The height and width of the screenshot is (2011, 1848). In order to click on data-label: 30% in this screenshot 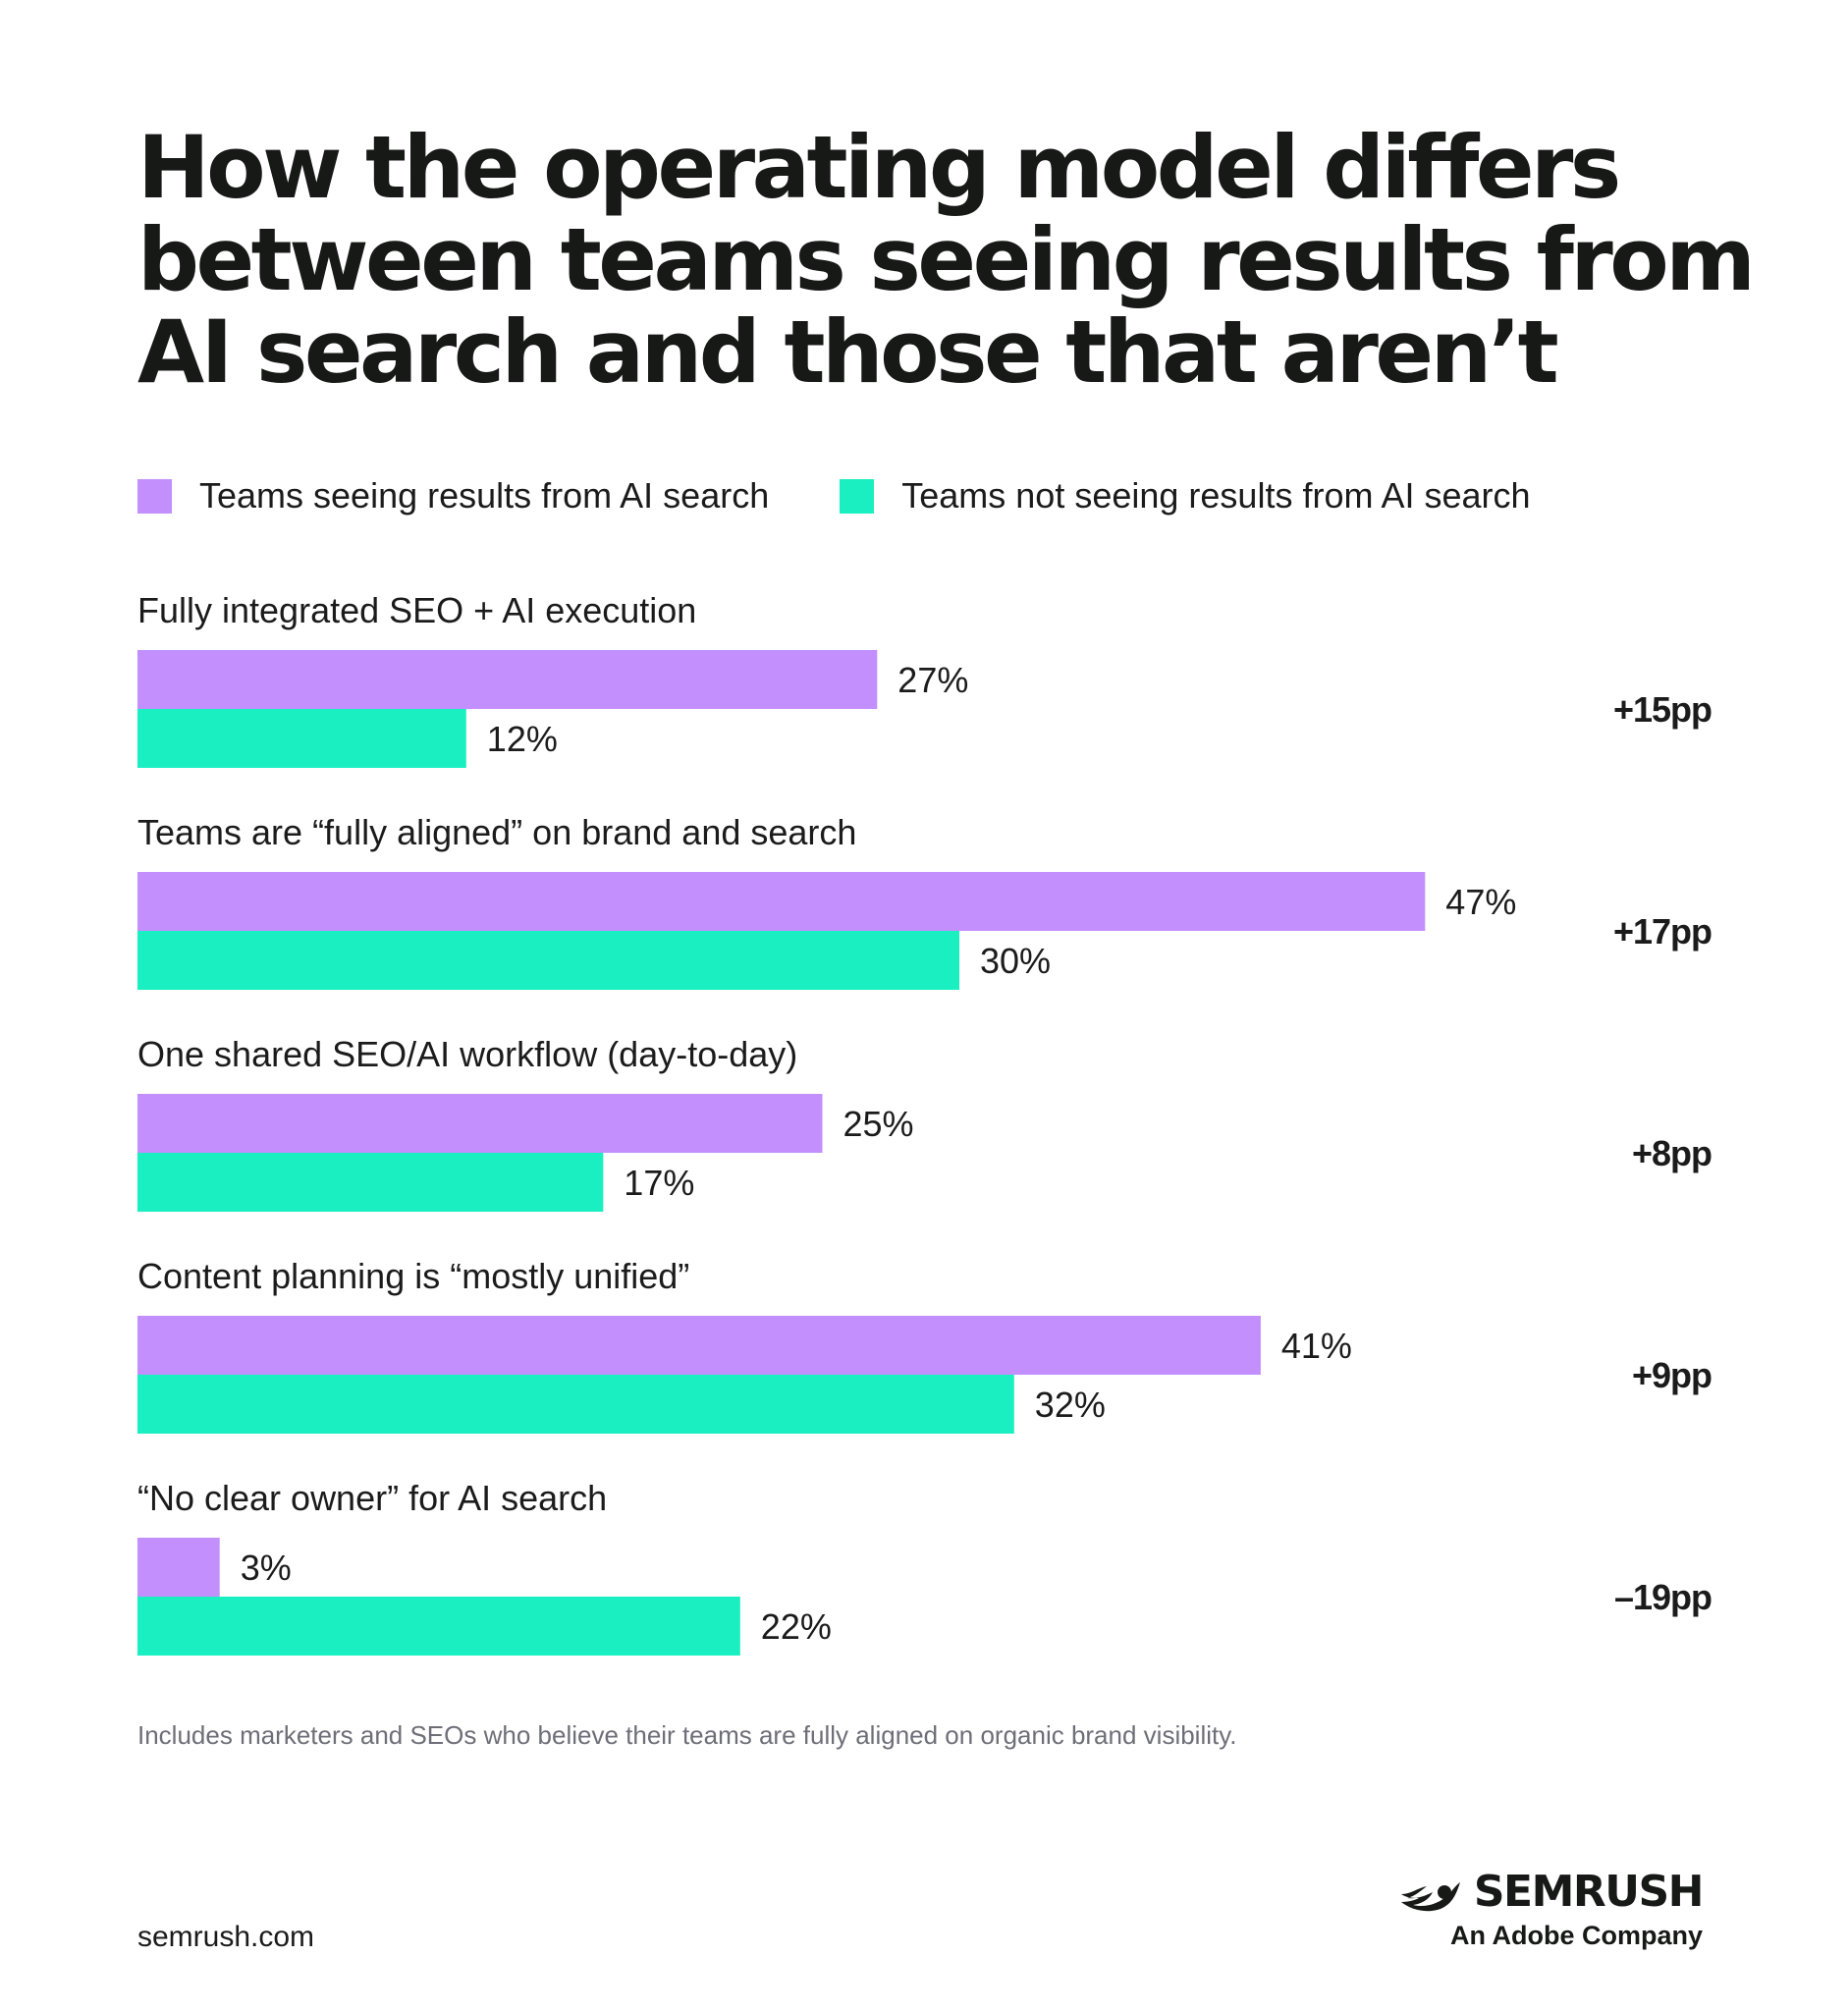, I will do `click(1015, 961)`.